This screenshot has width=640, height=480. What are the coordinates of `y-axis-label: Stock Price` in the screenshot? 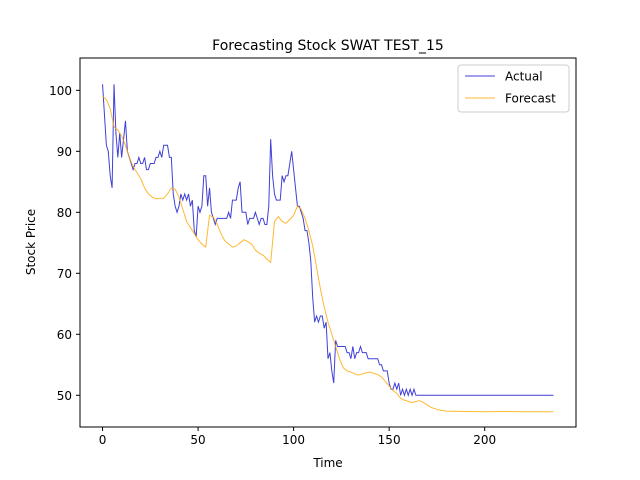 It's located at (31, 242).